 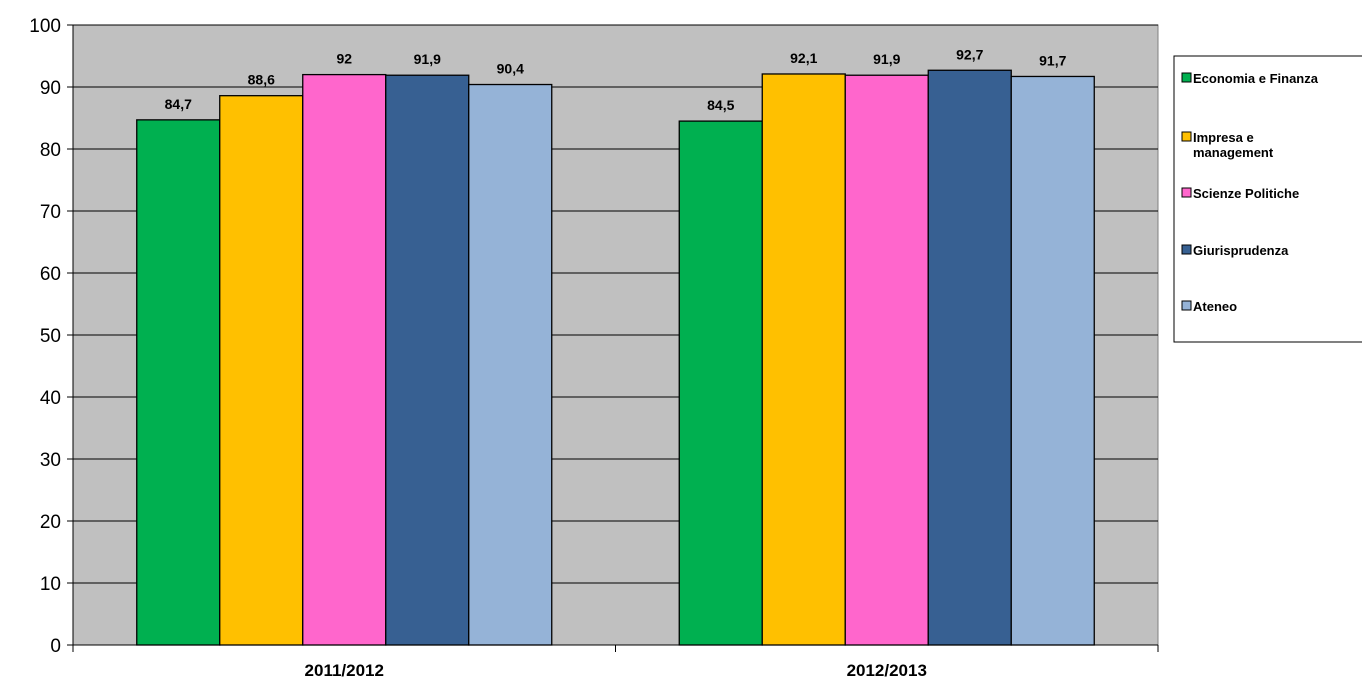 I want to click on x-axis: 2011/2012 2012/2013, so click(x=615, y=662).